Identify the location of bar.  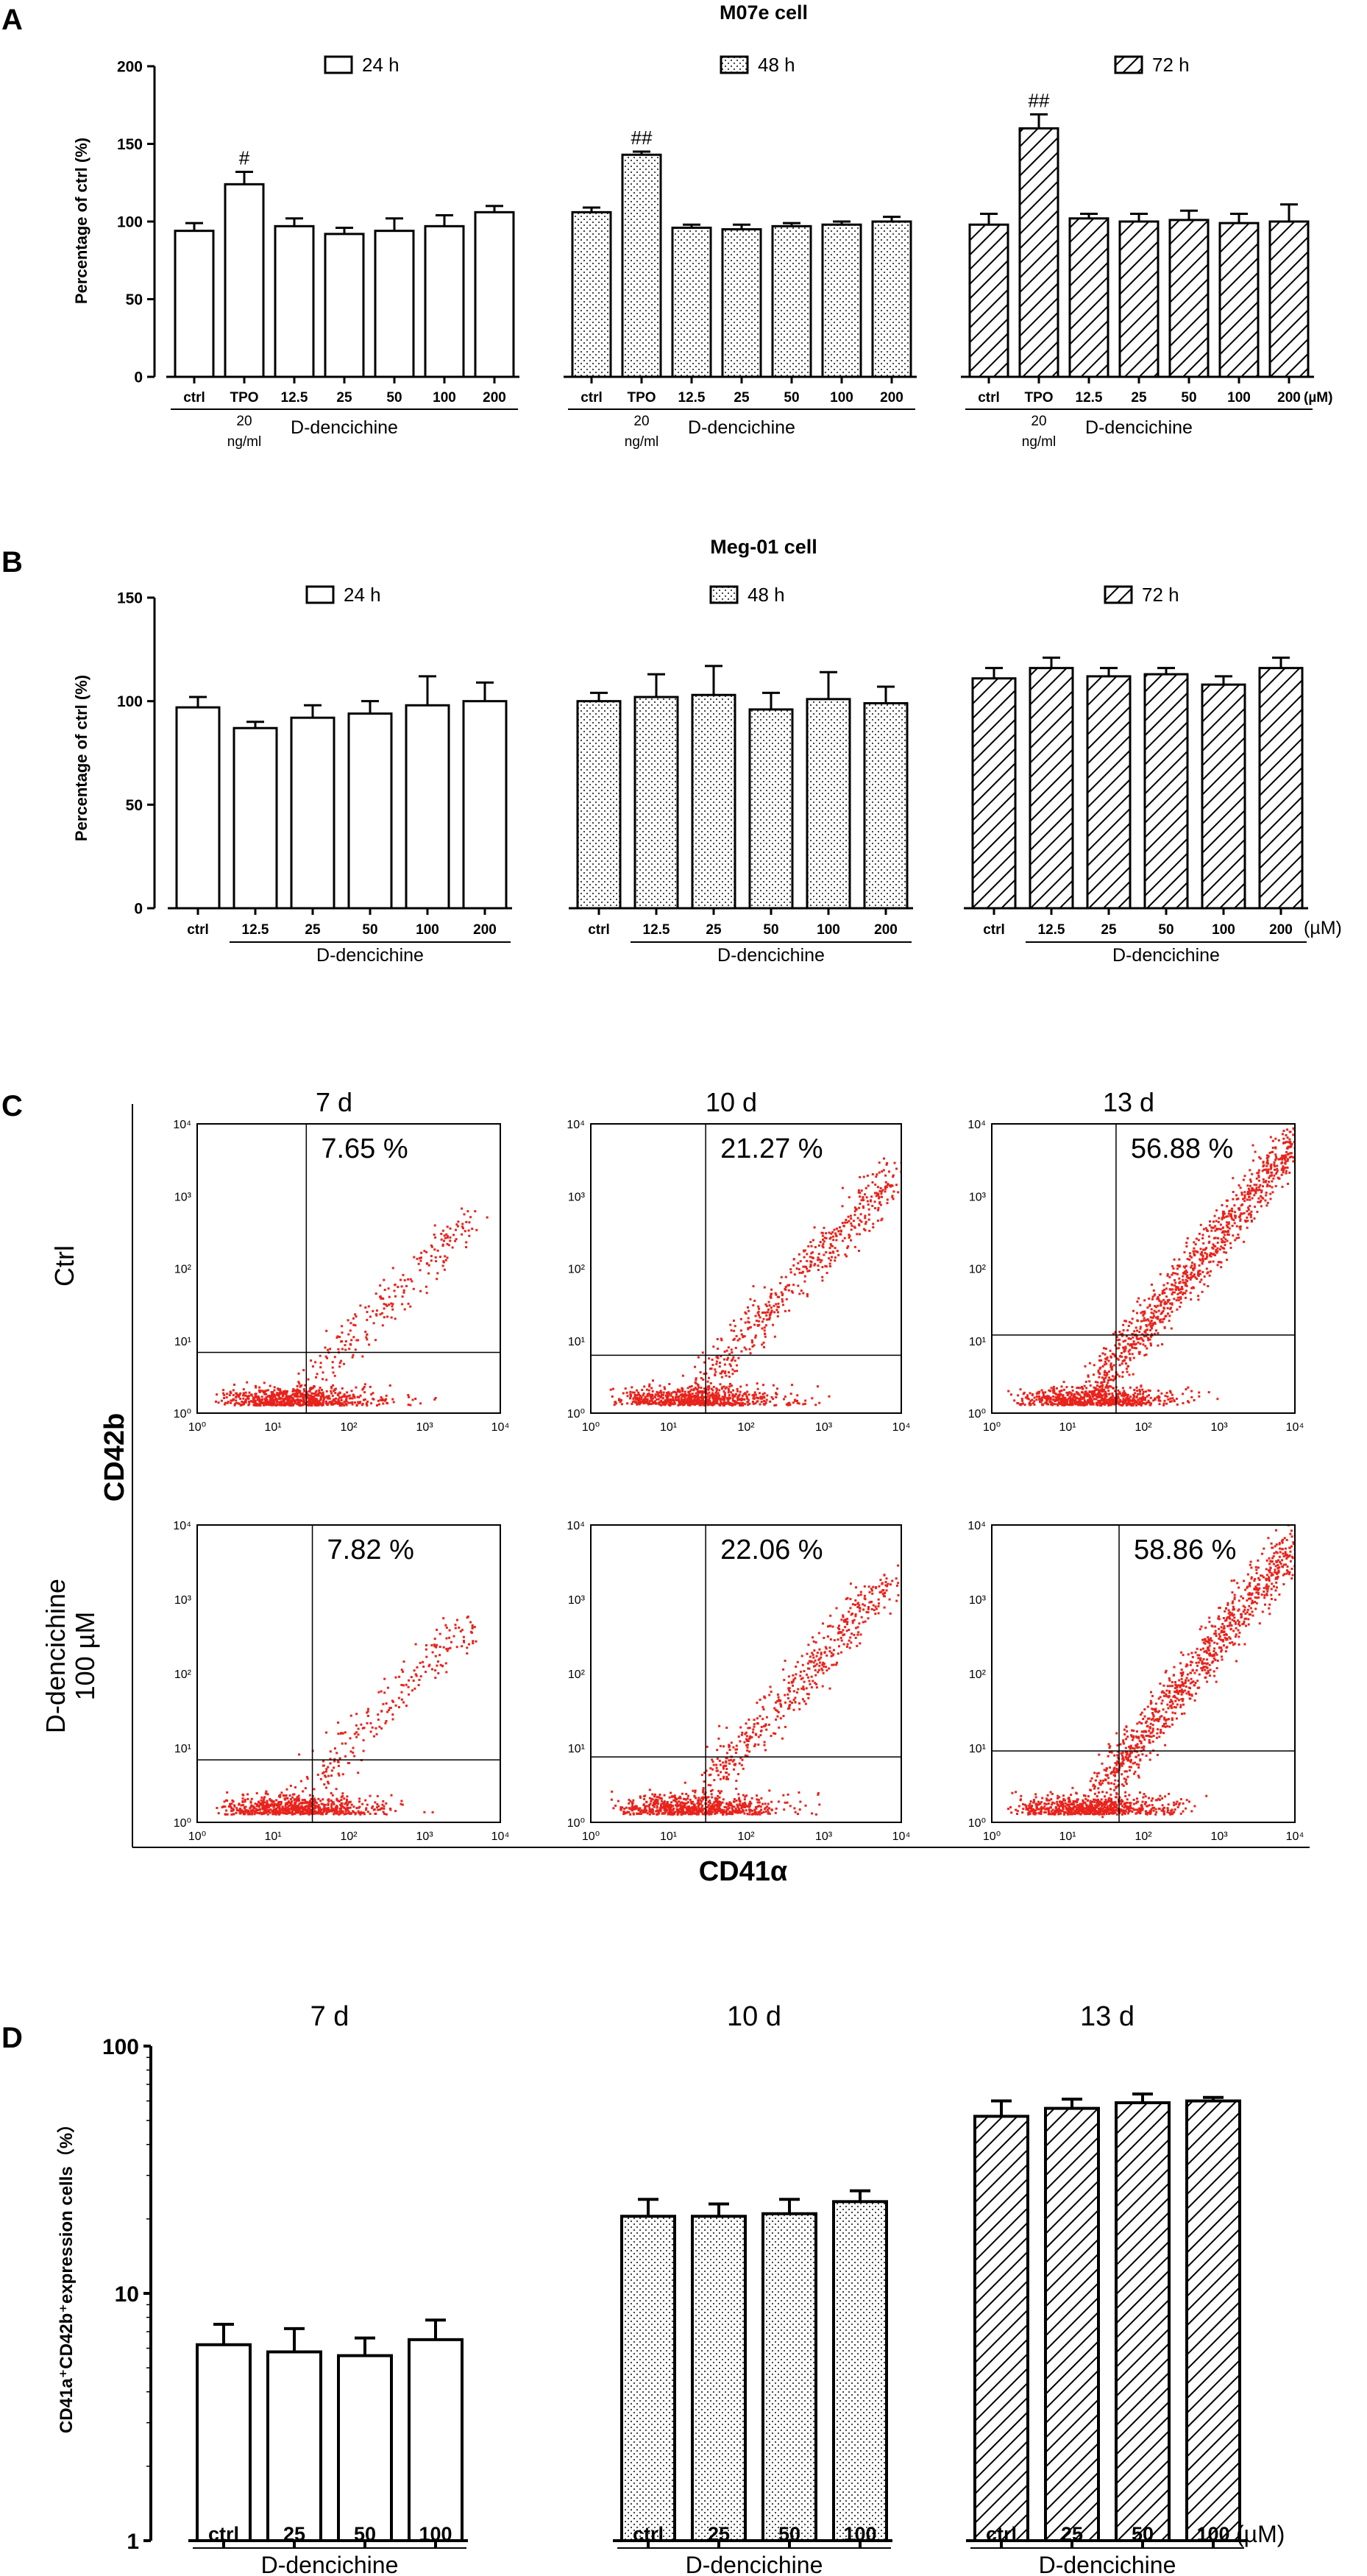
(444, 301).